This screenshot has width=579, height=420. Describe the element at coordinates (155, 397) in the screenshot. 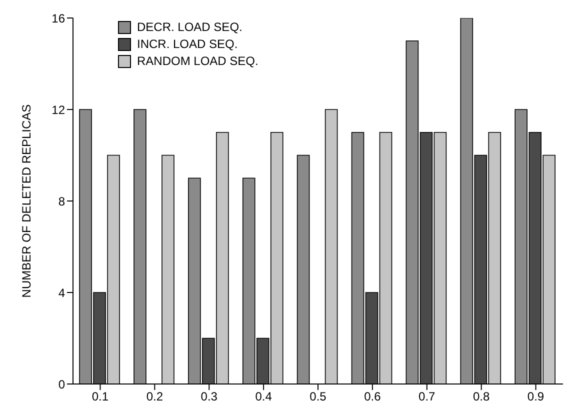

I see `x-tick-label: 0.2` at that location.